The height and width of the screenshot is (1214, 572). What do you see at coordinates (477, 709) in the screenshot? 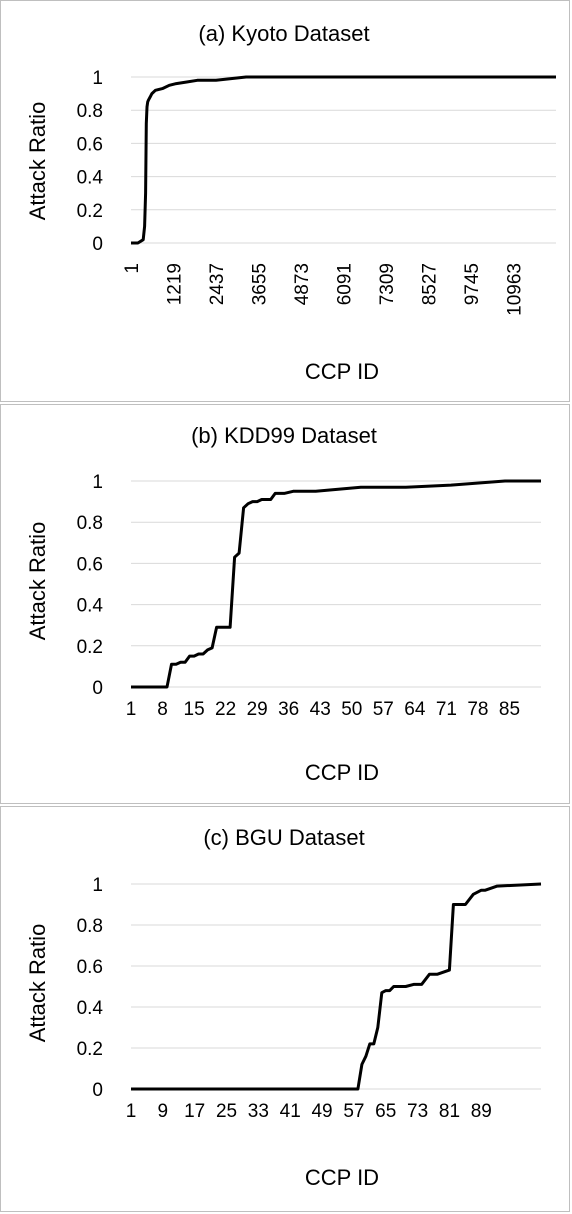
I see `x-tick-label: 78` at bounding box center [477, 709].